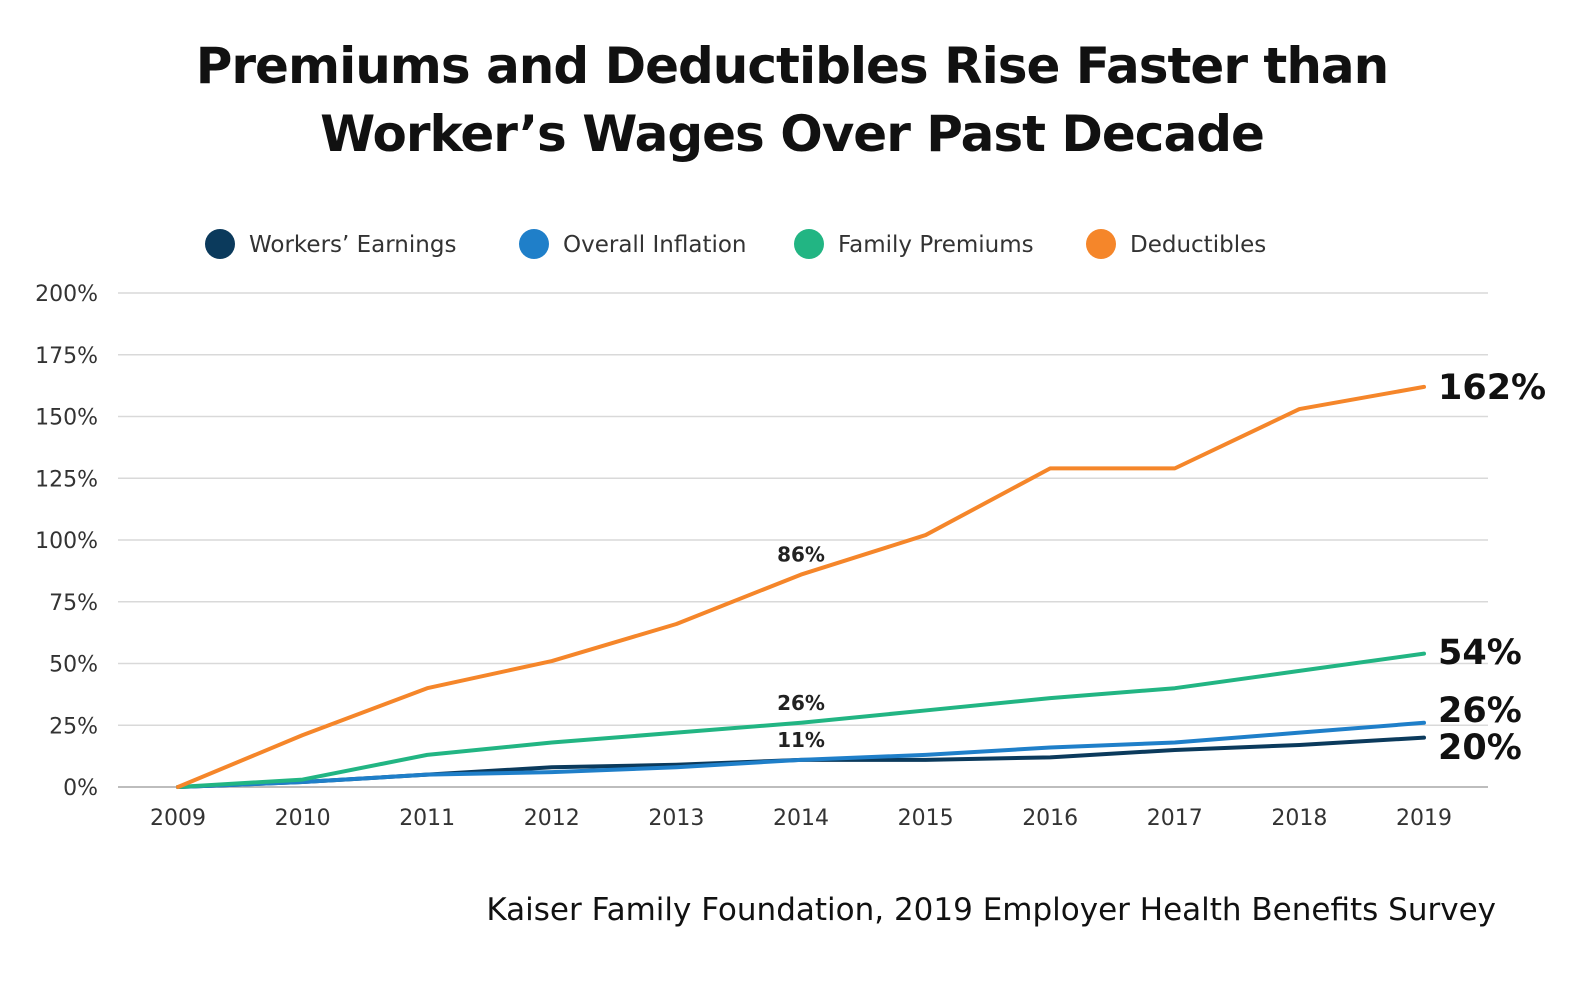  I want to click on annotation-label: 86%, so click(801, 555).